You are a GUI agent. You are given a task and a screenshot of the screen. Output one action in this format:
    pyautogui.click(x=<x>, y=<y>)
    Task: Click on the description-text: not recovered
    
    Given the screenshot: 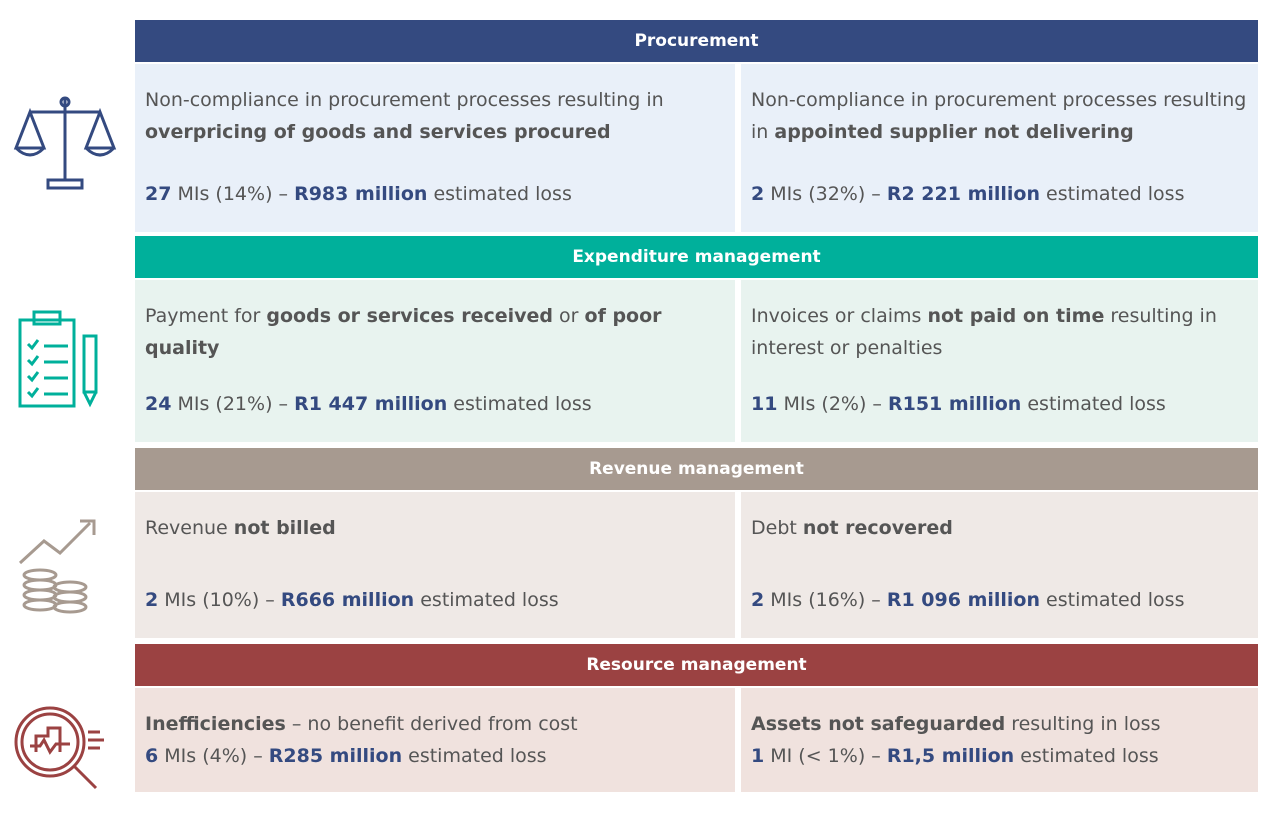 What is the action you would take?
    pyautogui.click(x=877, y=528)
    